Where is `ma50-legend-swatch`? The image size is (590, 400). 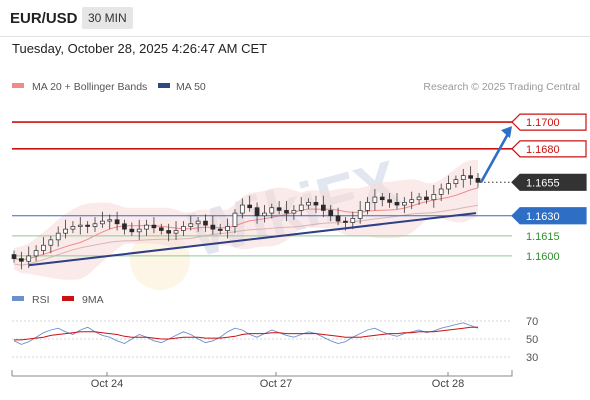
ma50-legend-swatch is located at coordinates (164, 85).